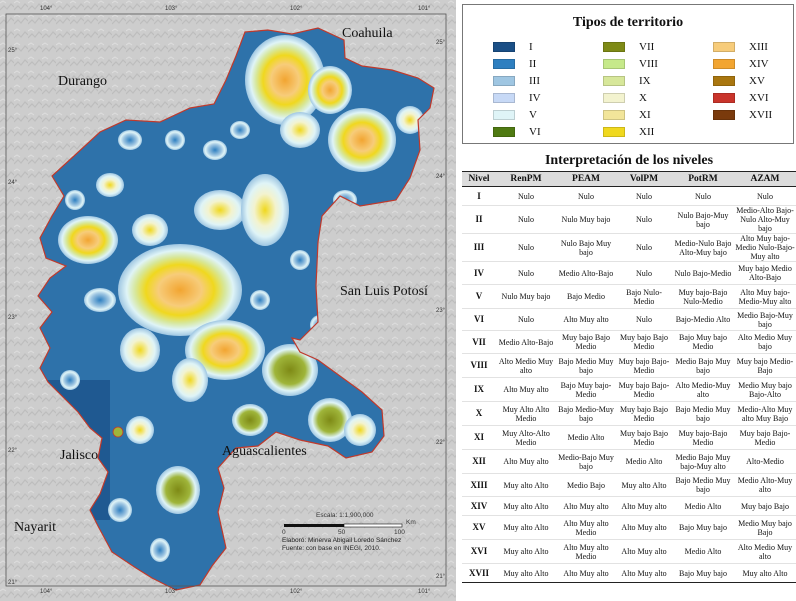 The height and width of the screenshot is (601, 796). Describe the element at coordinates (703, 437) in the screenshot. I see `table-cell: Muy bajo-Bajo Medio` at that location.